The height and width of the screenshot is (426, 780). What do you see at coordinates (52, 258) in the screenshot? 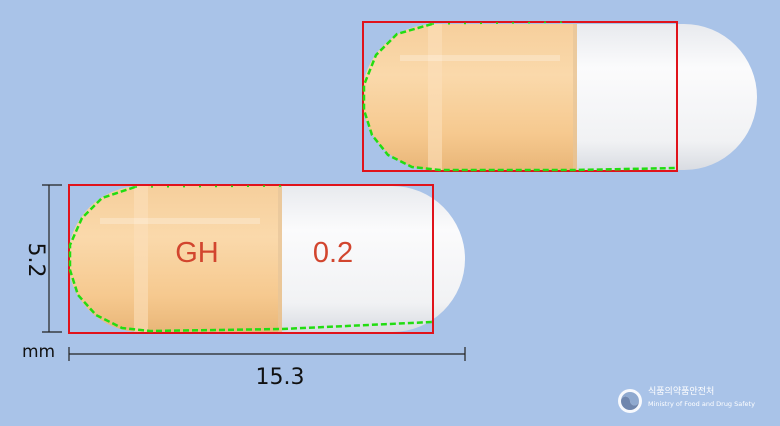
I see `height-dimension-line` at bounding box center [52, 258].